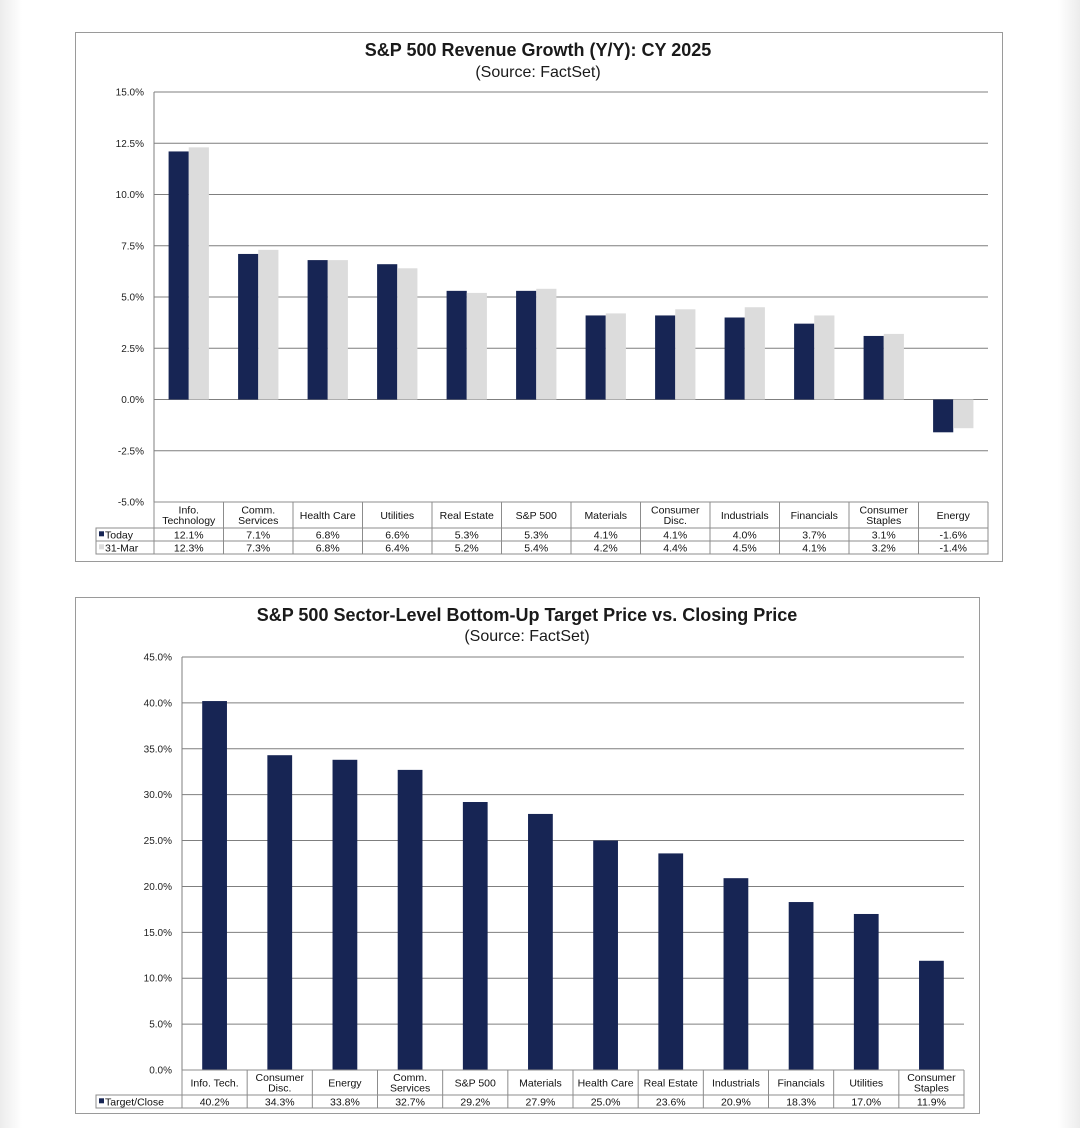 Image resolution: width=1080 pixels, height=1128 pixels. Describe the element at coordinates (931, 1102) in the screenshot. I see `data-table-value: 11.9%` at that location.